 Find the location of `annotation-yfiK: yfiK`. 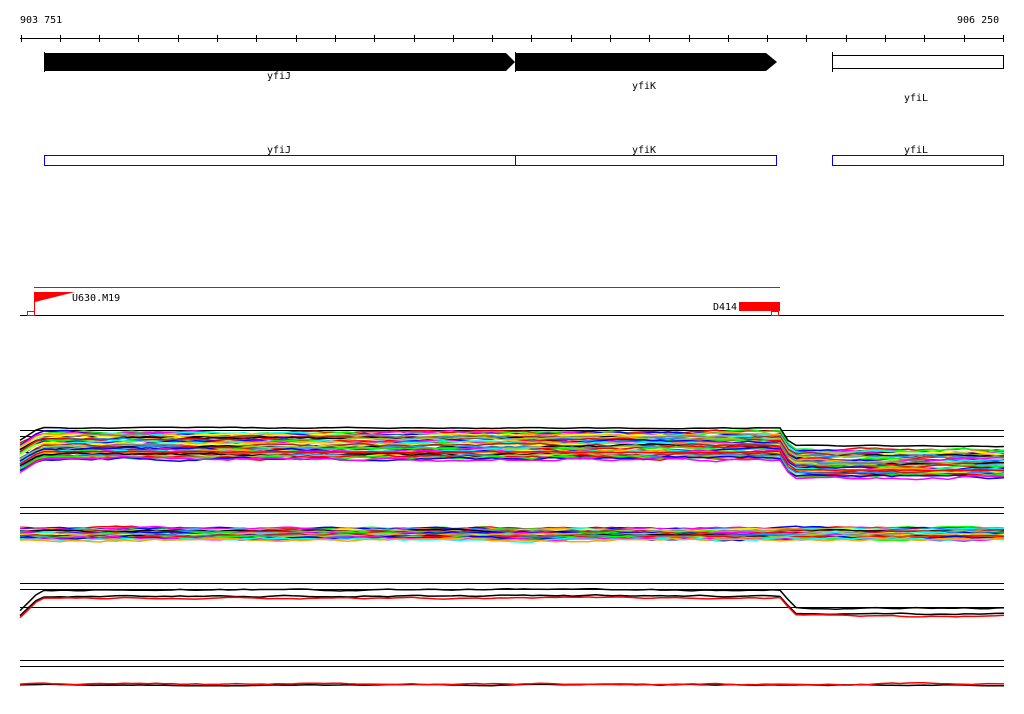

annotation-yfiK: yfiK is located at coordinates (646, 155).